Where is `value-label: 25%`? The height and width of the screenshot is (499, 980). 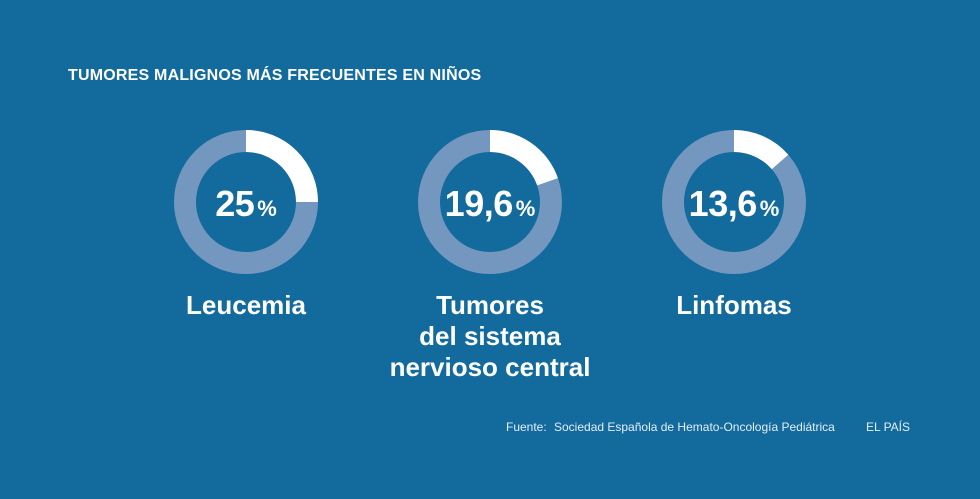
value-label: 25% is located at coordinates (246, 204).